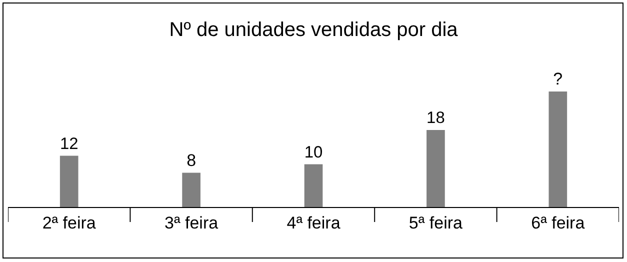  I want to click on x-tick-label: 3ª feira, so click(191, 222).